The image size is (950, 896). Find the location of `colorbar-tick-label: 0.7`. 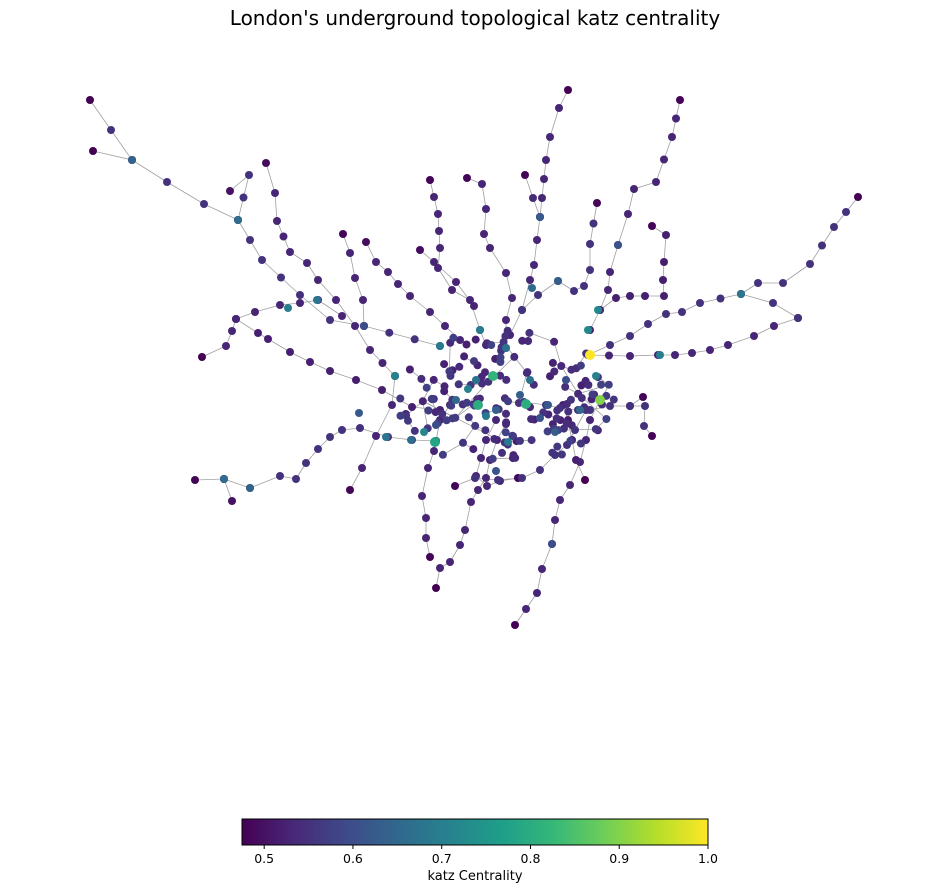

colorbar-tick-label: 0.7 is located at coordinates (442, 858).